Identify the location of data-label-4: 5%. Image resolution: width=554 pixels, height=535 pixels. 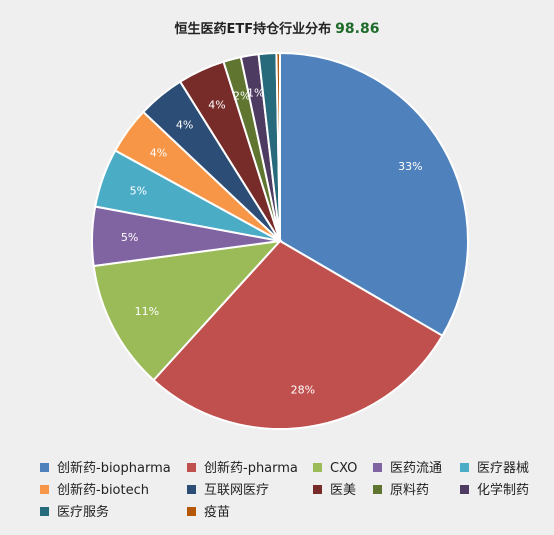
(138, 190).